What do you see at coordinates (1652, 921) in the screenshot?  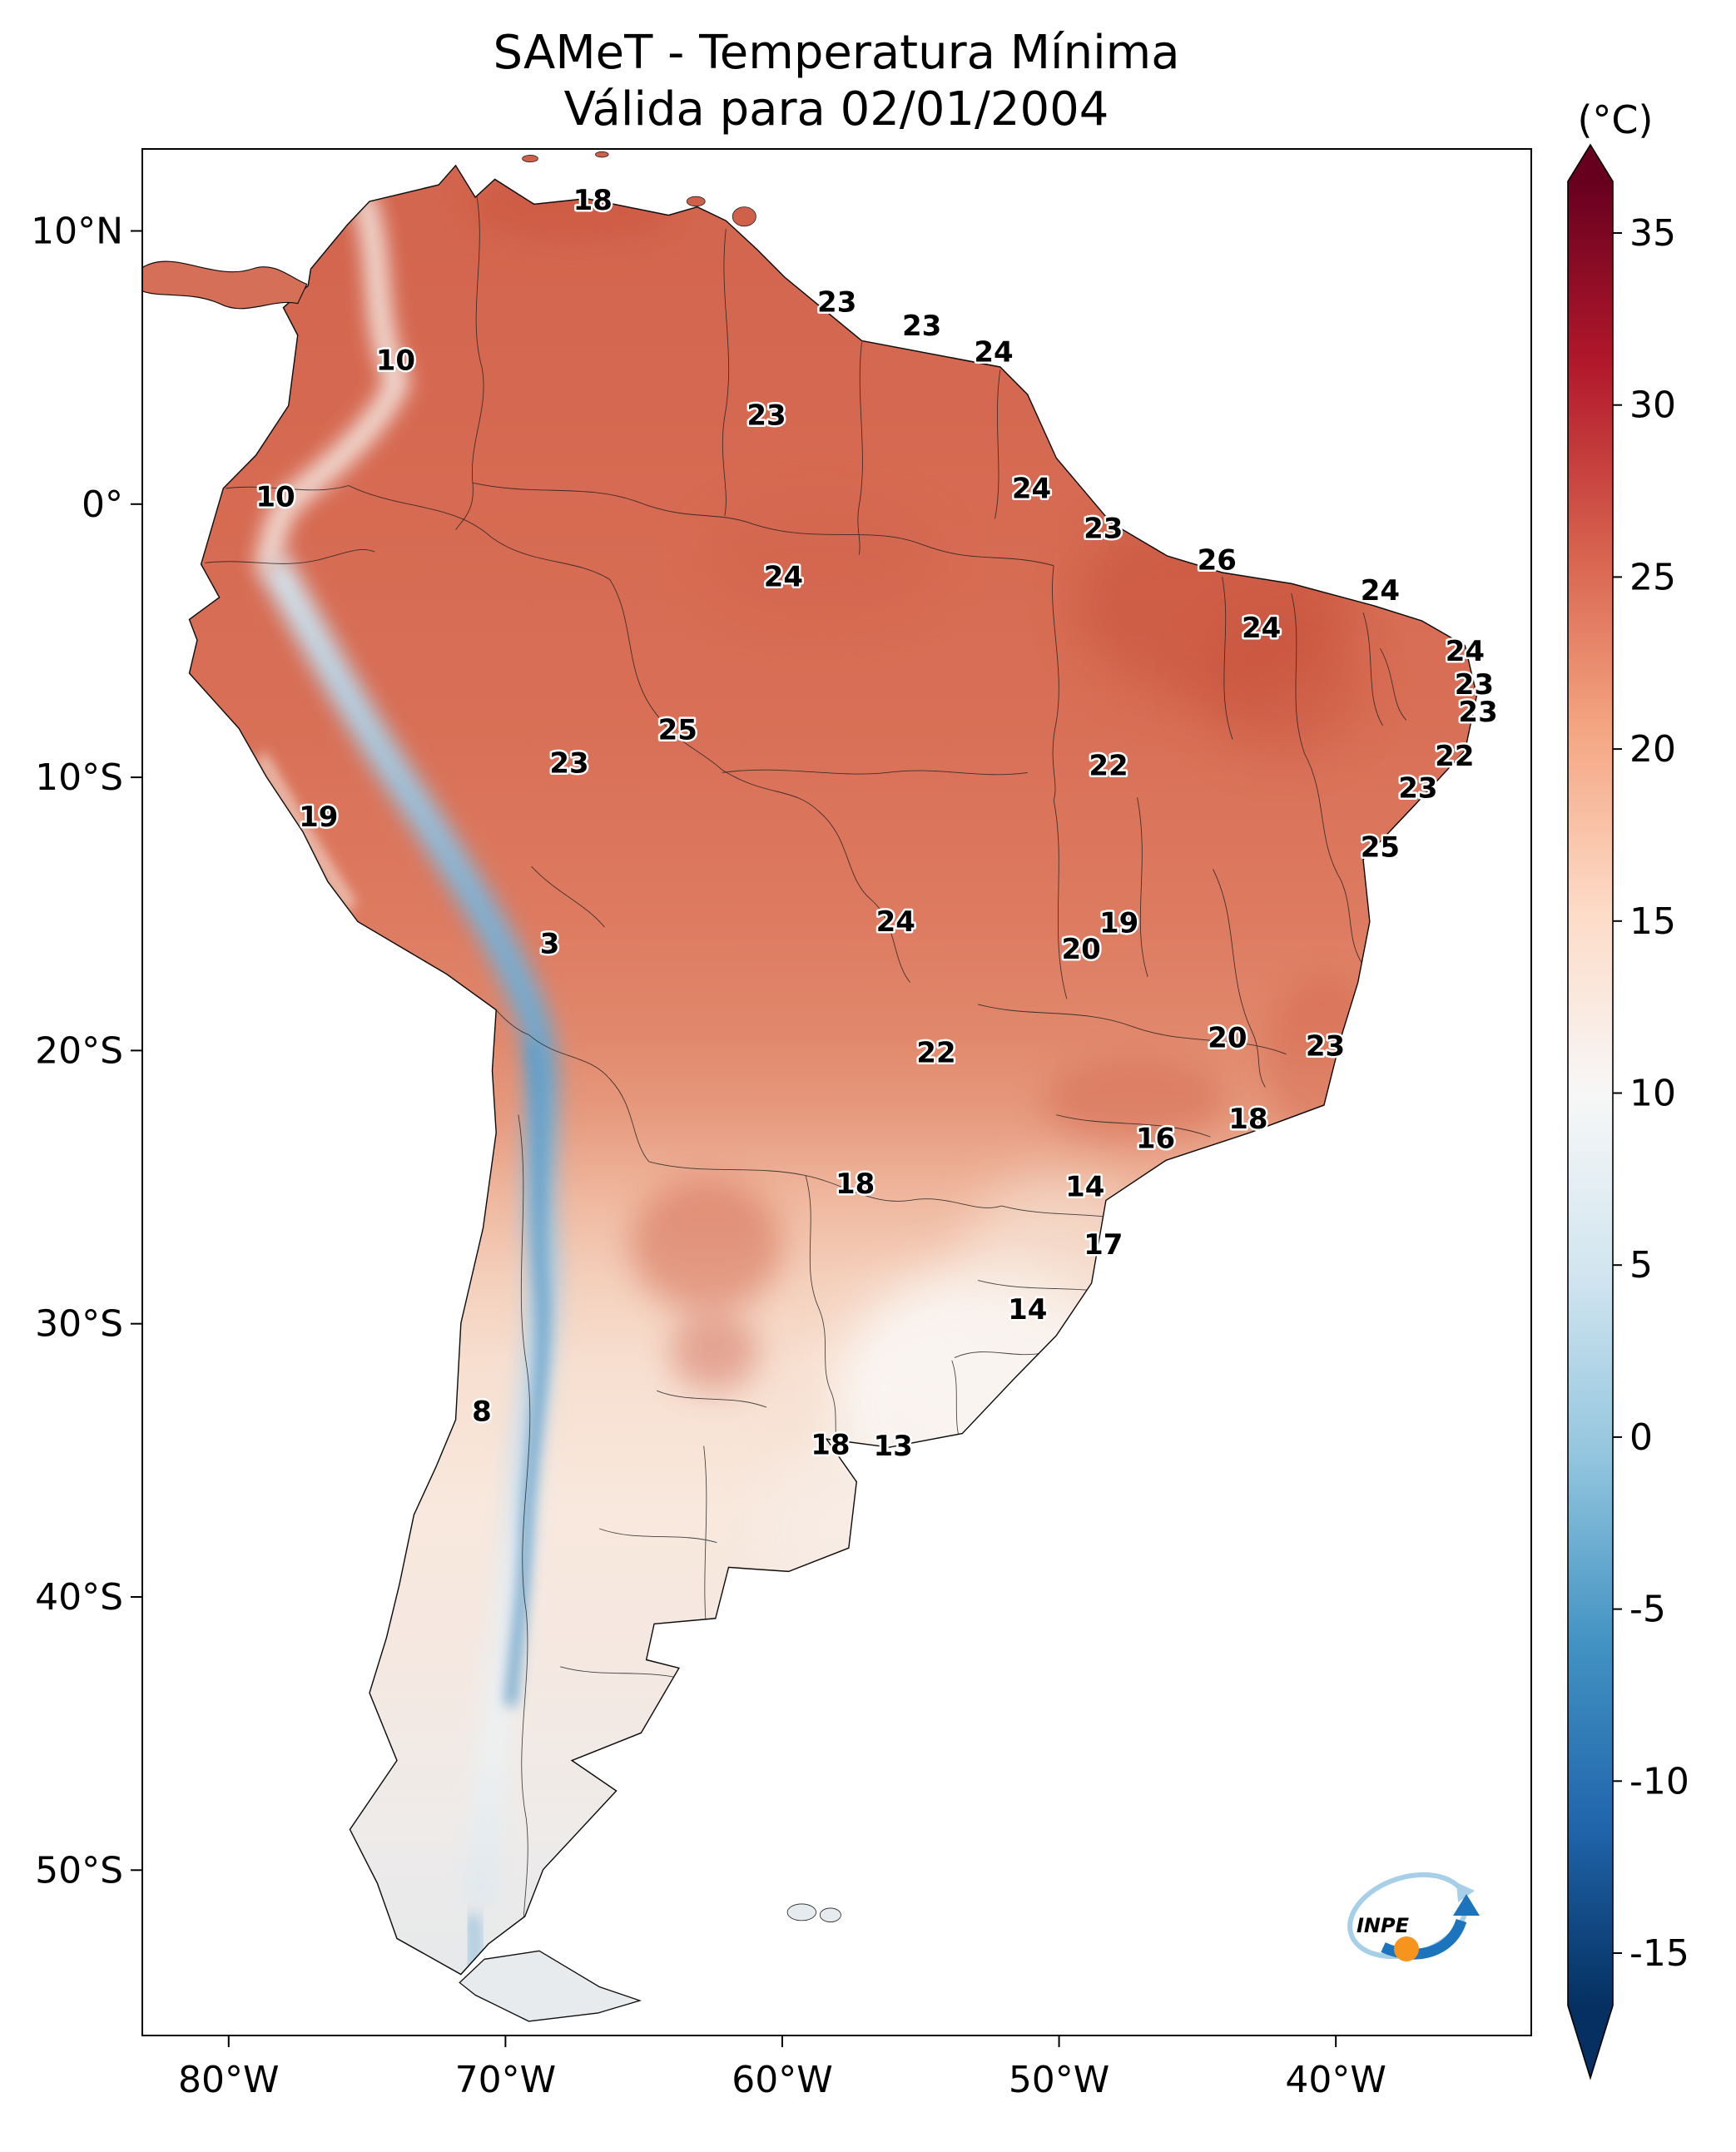 I see `colorbar-tick-label: 15` at bounding box center [1652, 921].